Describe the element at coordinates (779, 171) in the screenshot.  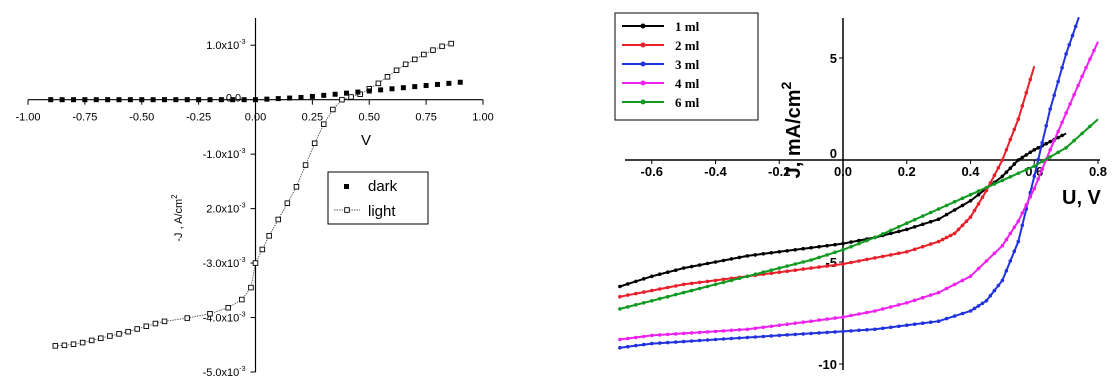
I see `right-x-tick-label: -0.2` at that location.